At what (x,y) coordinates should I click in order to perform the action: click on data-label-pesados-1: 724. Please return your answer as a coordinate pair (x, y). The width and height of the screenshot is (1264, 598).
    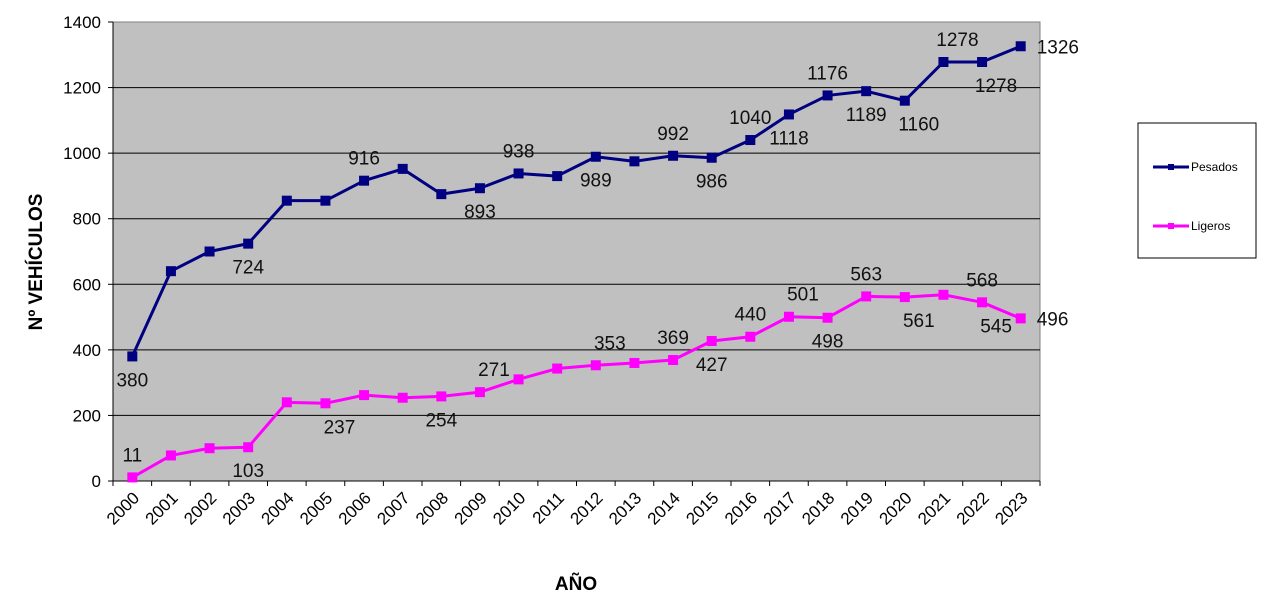
    Looking at the image, I should click on (248, 268).